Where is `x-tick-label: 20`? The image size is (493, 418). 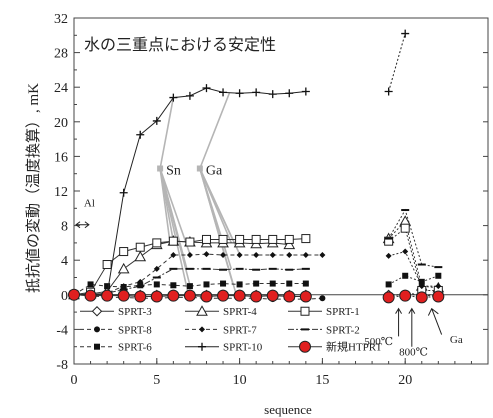
x-tick-label: 20 is located at coordinates (405, 380).